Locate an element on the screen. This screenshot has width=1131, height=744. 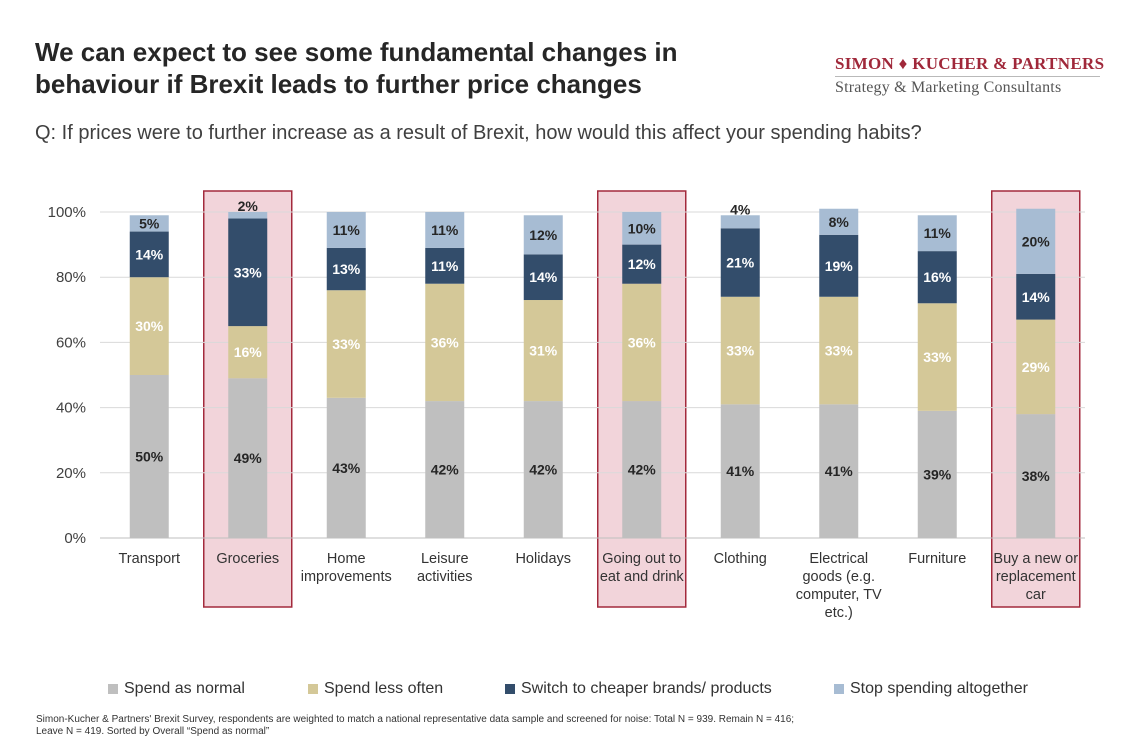
x-tick-label: eat and drink is located at coordinates (642, 577).